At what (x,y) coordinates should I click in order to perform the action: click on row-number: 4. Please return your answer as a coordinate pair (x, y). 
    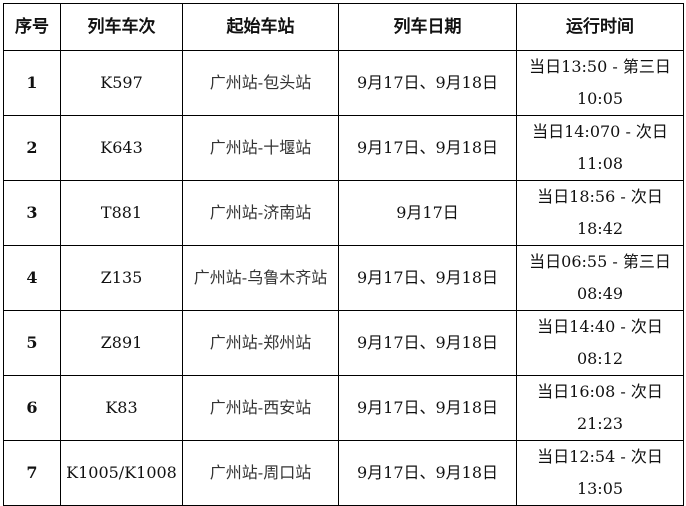
    Looking at the image, I should click on (32, 278).